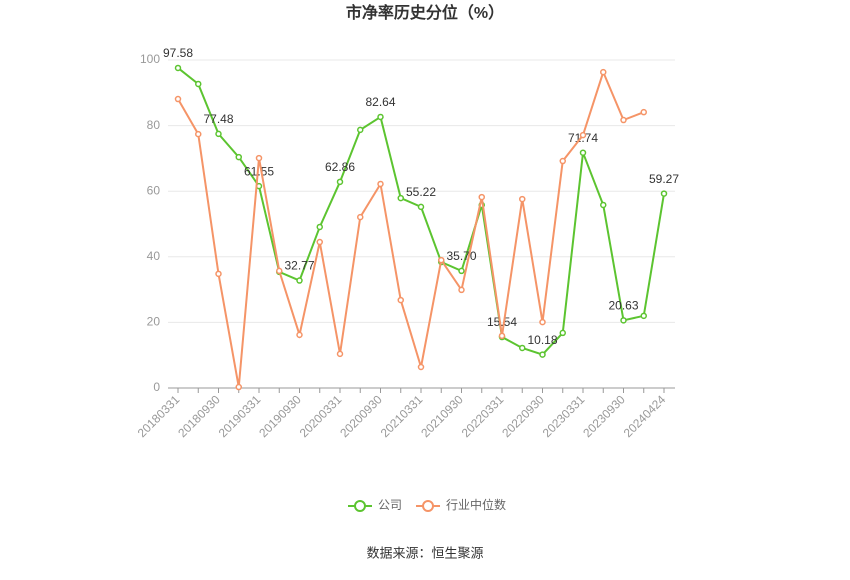 The height and width of the screenshot is (580, 850). Describe the element at coordinates (604, 416) in the screenshot. I see `x-tick-label: 20230930` at that location.